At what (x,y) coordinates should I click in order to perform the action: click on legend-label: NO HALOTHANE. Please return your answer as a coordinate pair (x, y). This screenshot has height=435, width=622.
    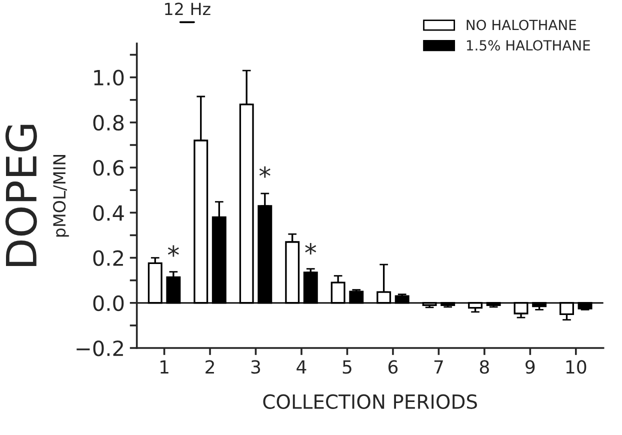
    Looking at the image, I should click on (521, 25).